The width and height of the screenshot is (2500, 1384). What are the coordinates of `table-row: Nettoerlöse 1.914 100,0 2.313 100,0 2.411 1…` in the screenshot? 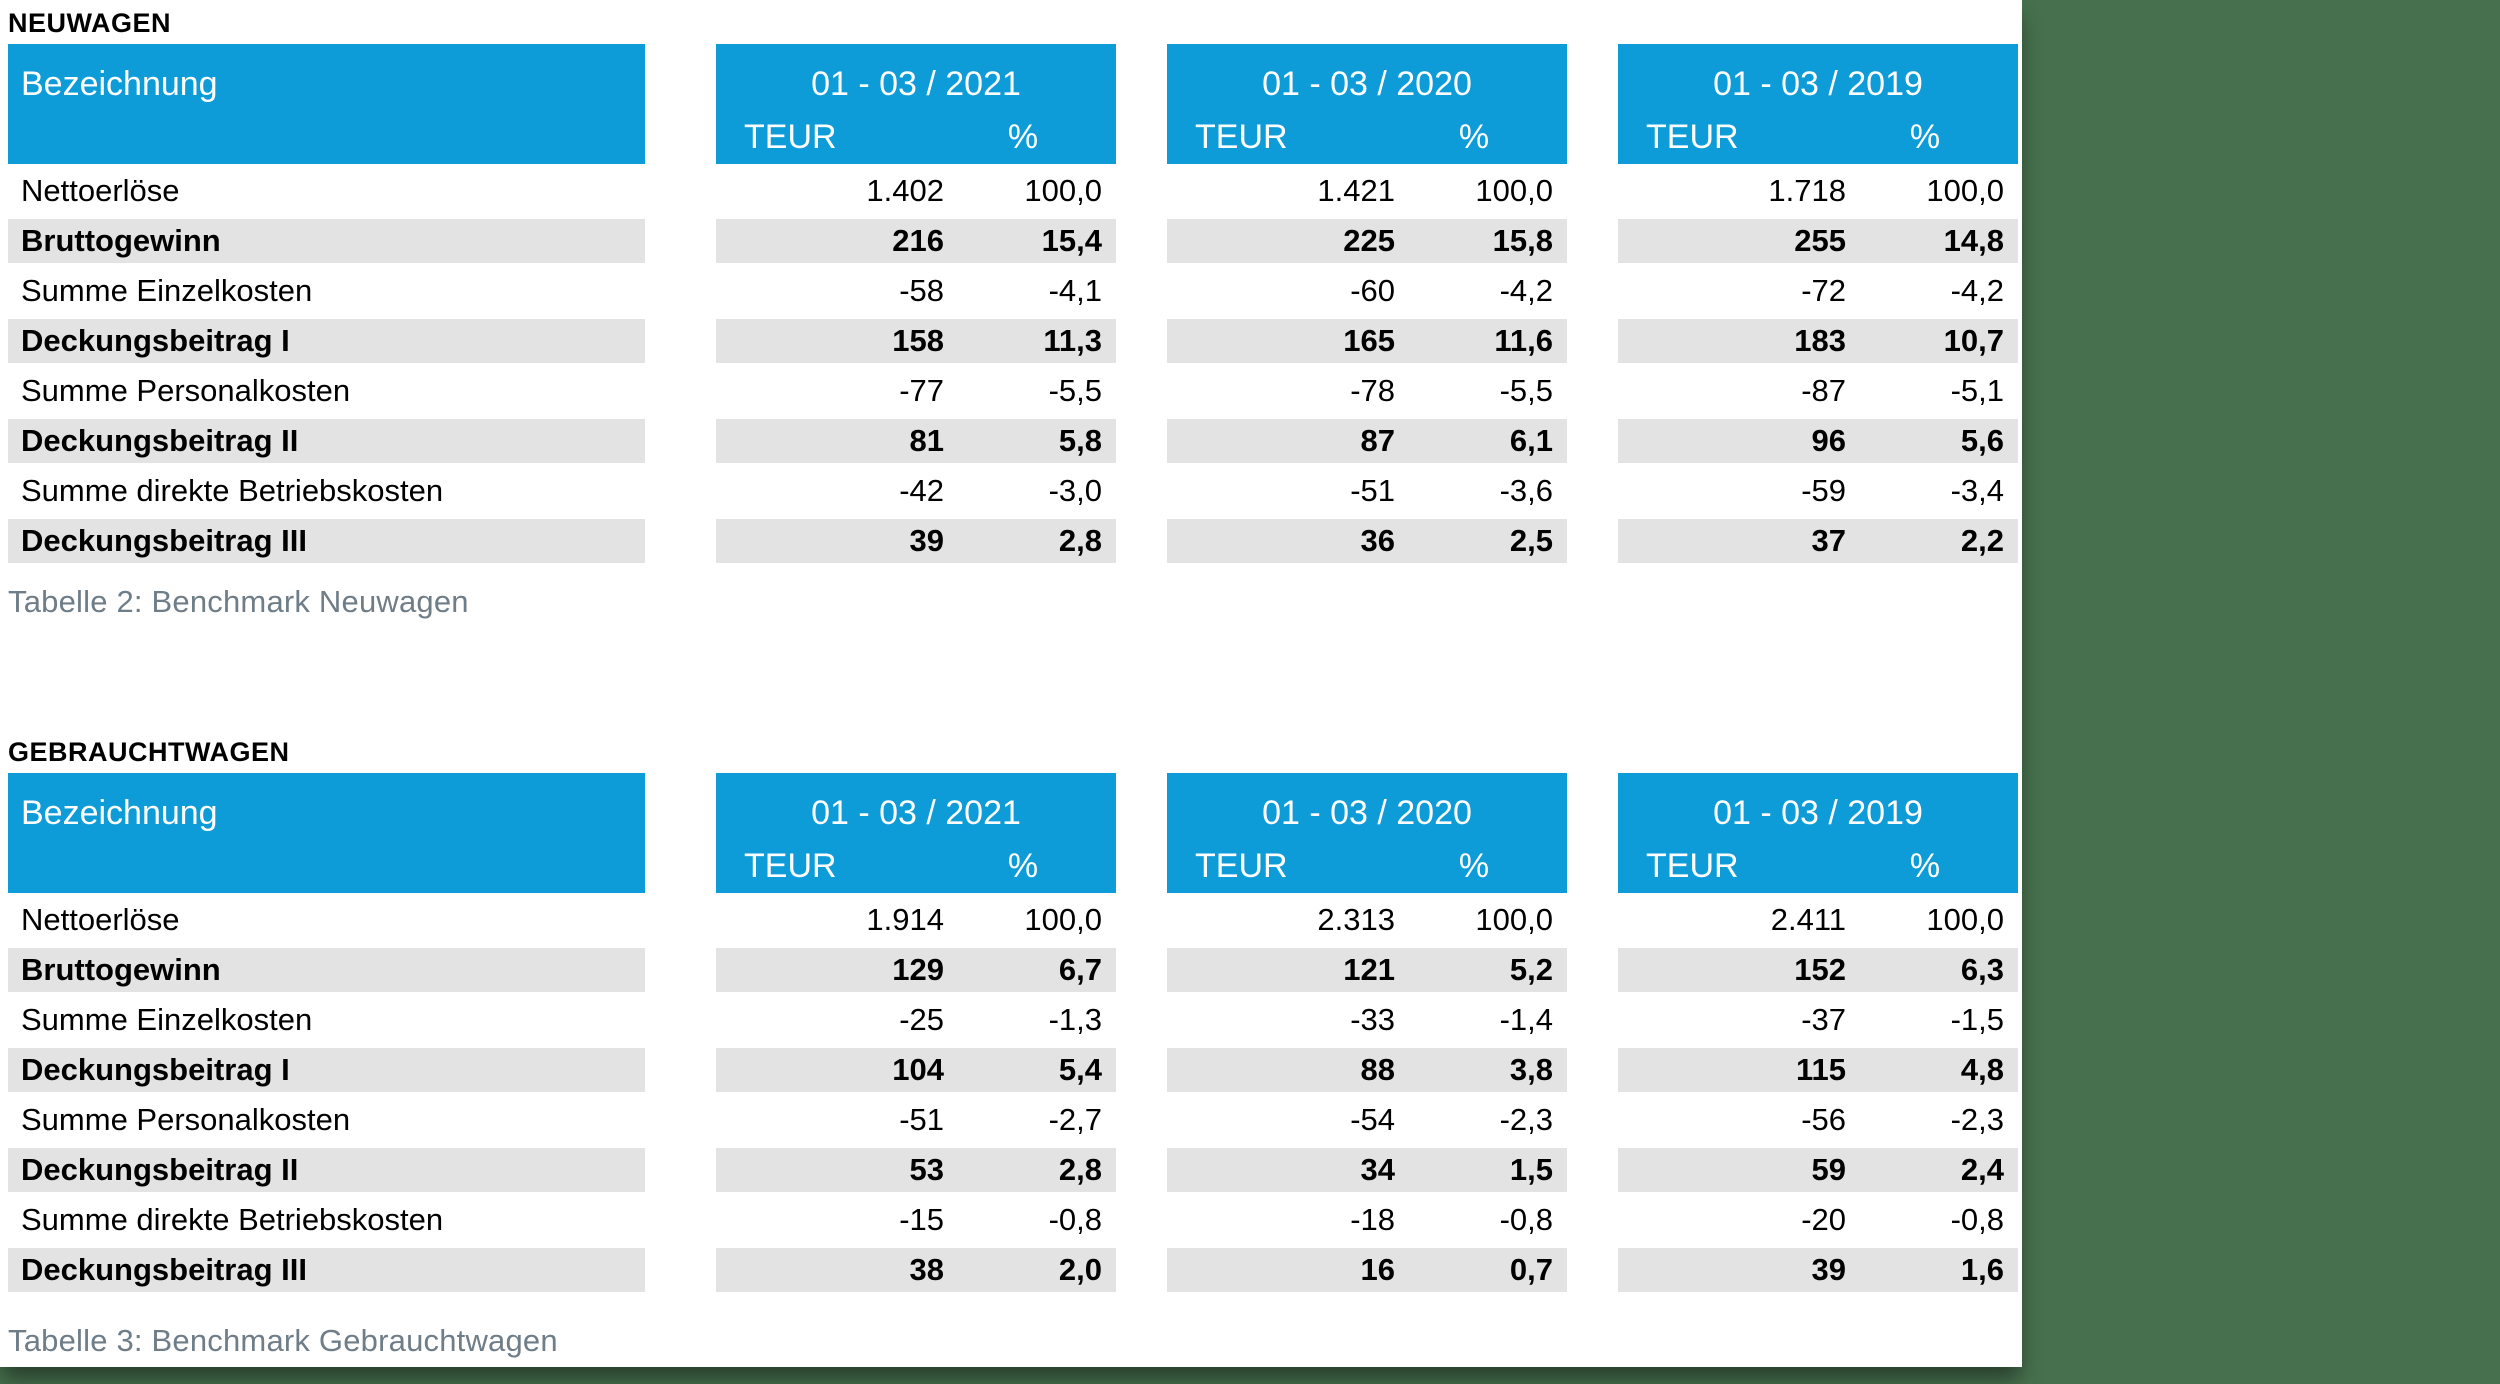 It's located at (1013, 920).